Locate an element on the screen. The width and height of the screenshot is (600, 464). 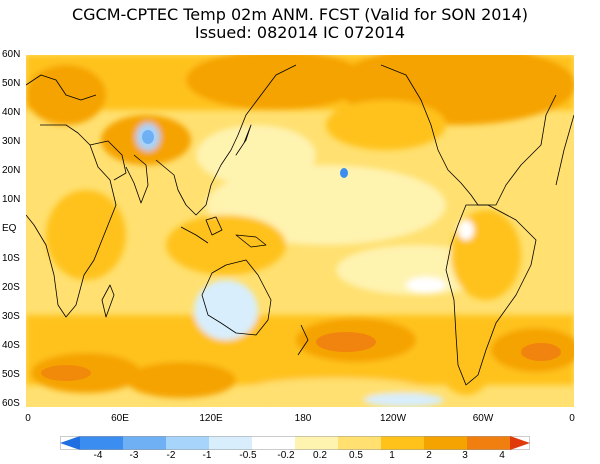
colorbar-right-arrow is located at coordinates (520, 443).